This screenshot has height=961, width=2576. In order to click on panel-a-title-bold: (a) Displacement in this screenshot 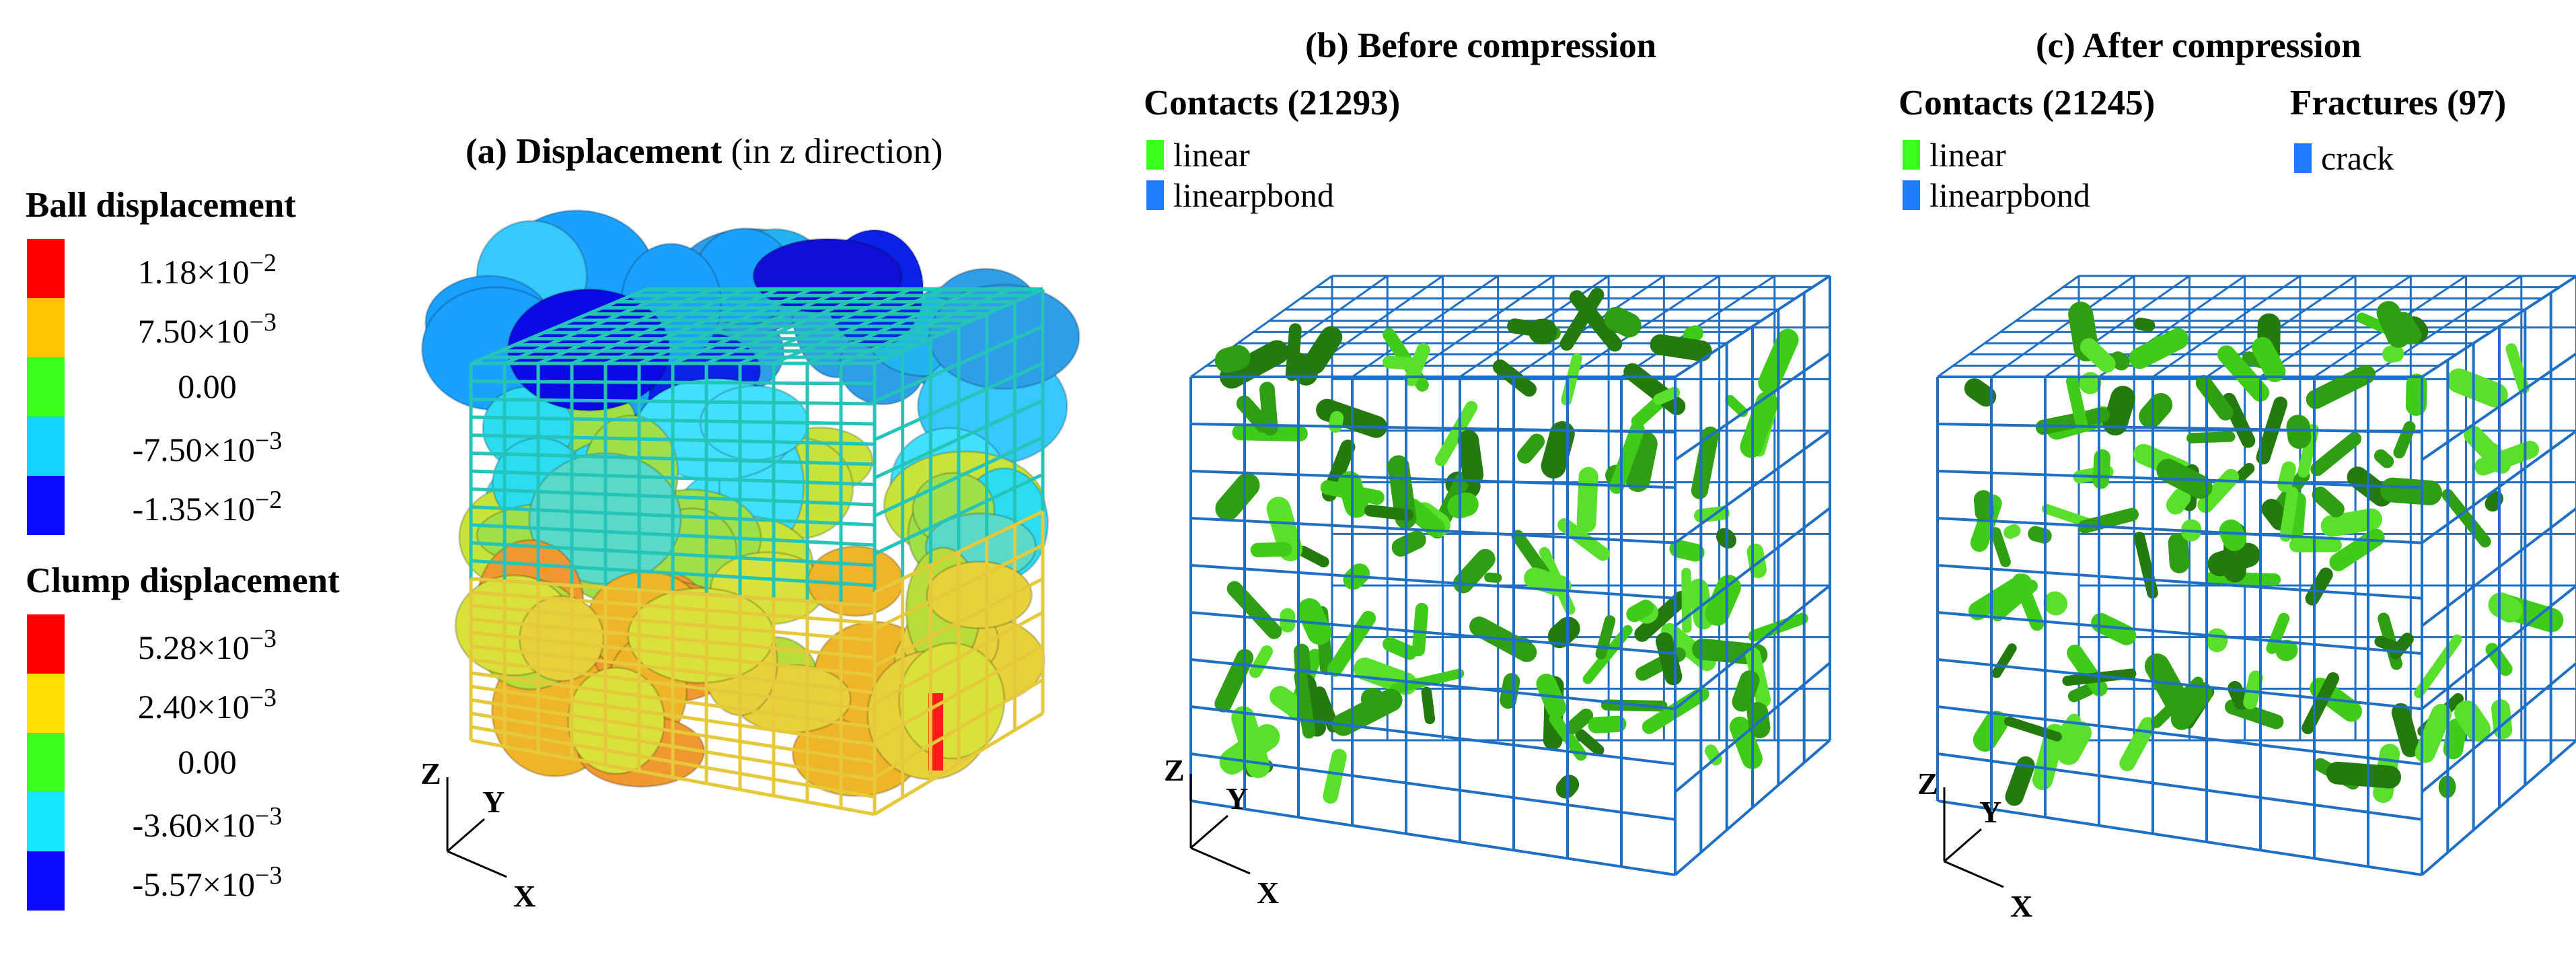, I will do `click(594, 152)`.